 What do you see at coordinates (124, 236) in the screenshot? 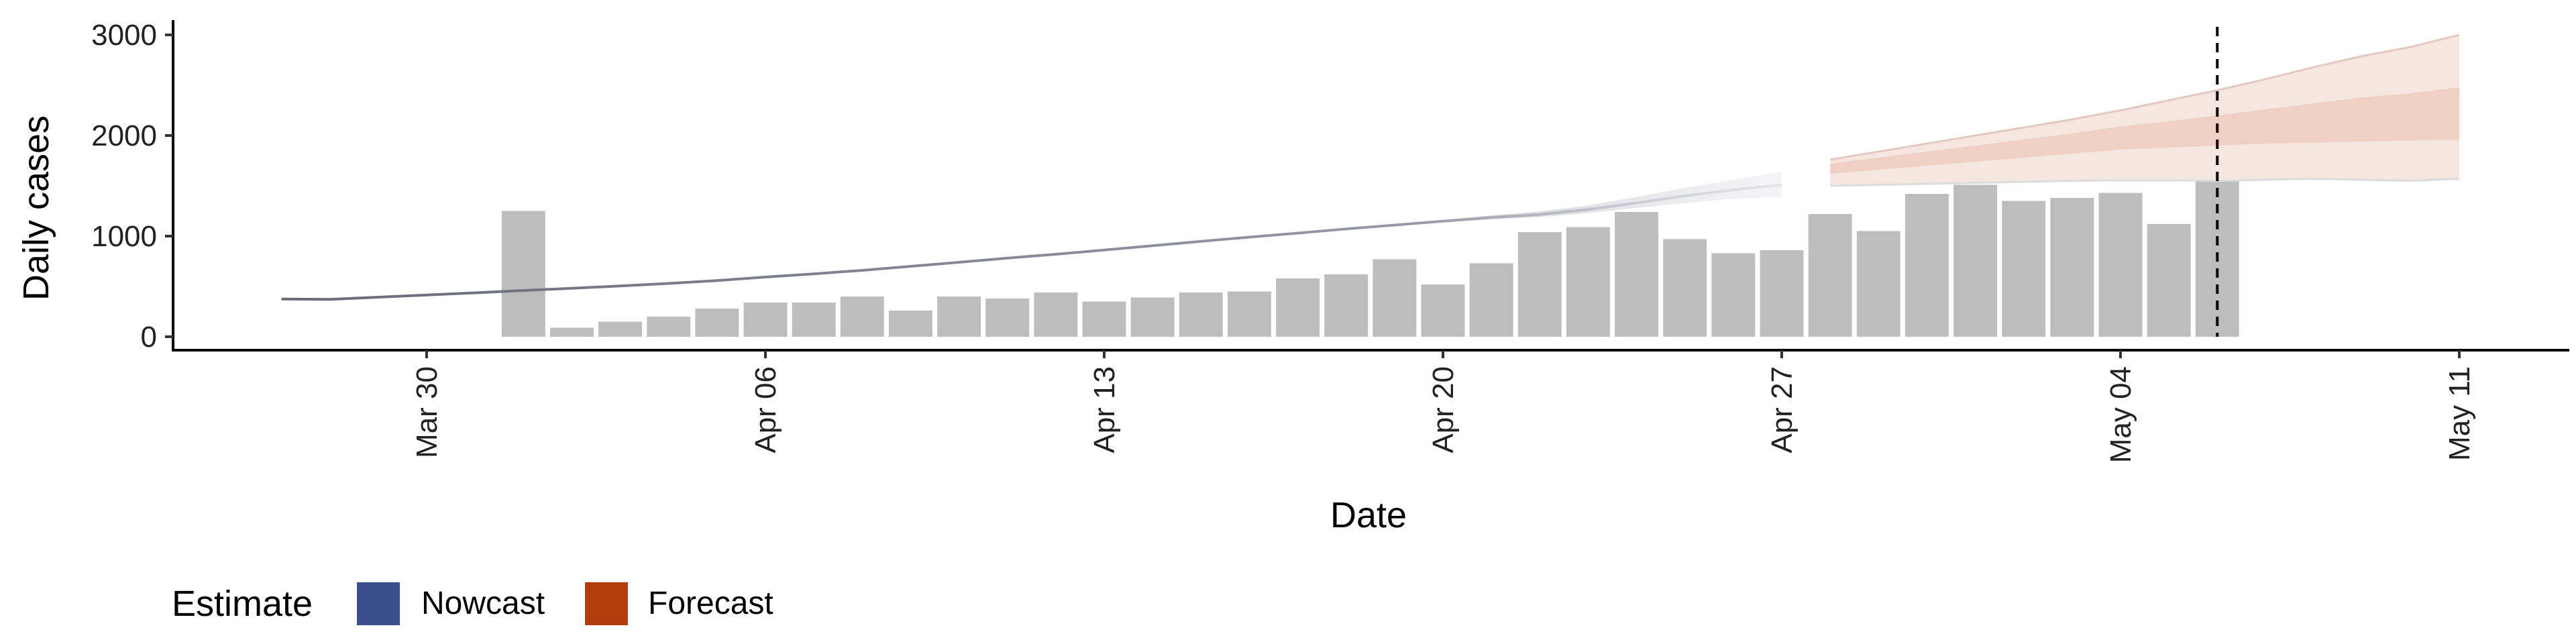
I see `y-tick-label: 1000` at bounding box center [124, 236].